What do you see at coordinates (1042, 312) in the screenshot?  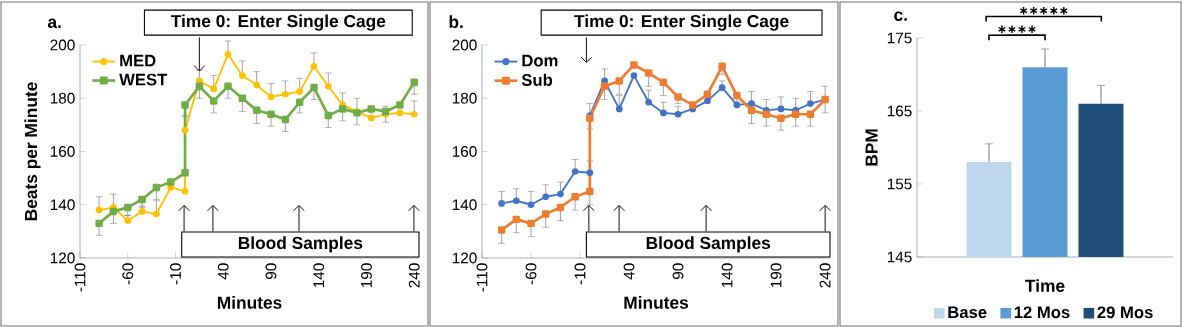 I see `legend-label: 12 Mos` at bounding box center [1042, 312].